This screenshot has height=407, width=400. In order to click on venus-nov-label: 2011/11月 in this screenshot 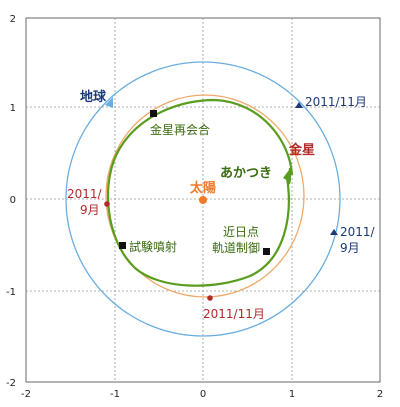, I will do `click(234, 314)`.